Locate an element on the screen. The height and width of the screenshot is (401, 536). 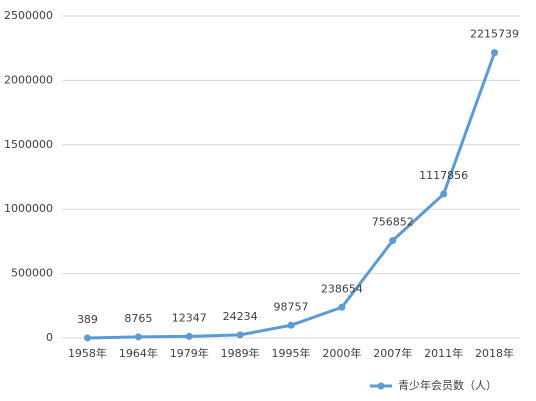
data-label: 389 is located at coordinates (87, 319).